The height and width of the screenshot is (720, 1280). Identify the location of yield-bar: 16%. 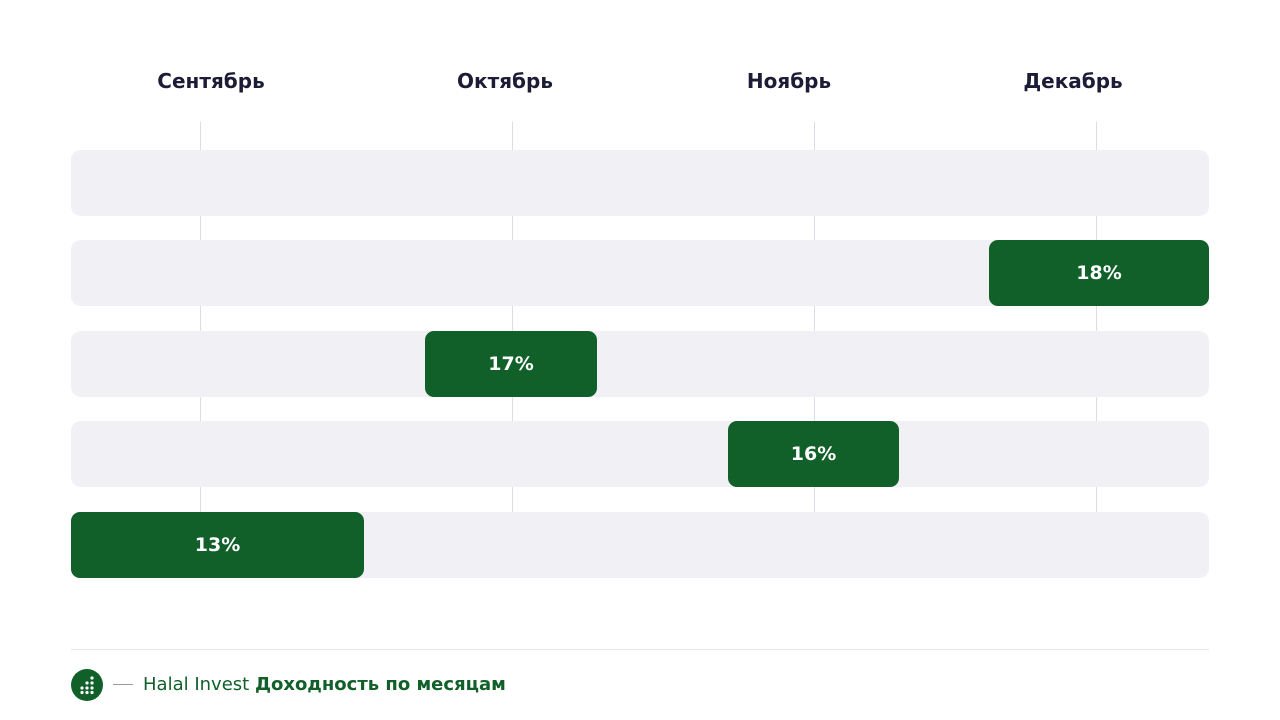
(813, 454).